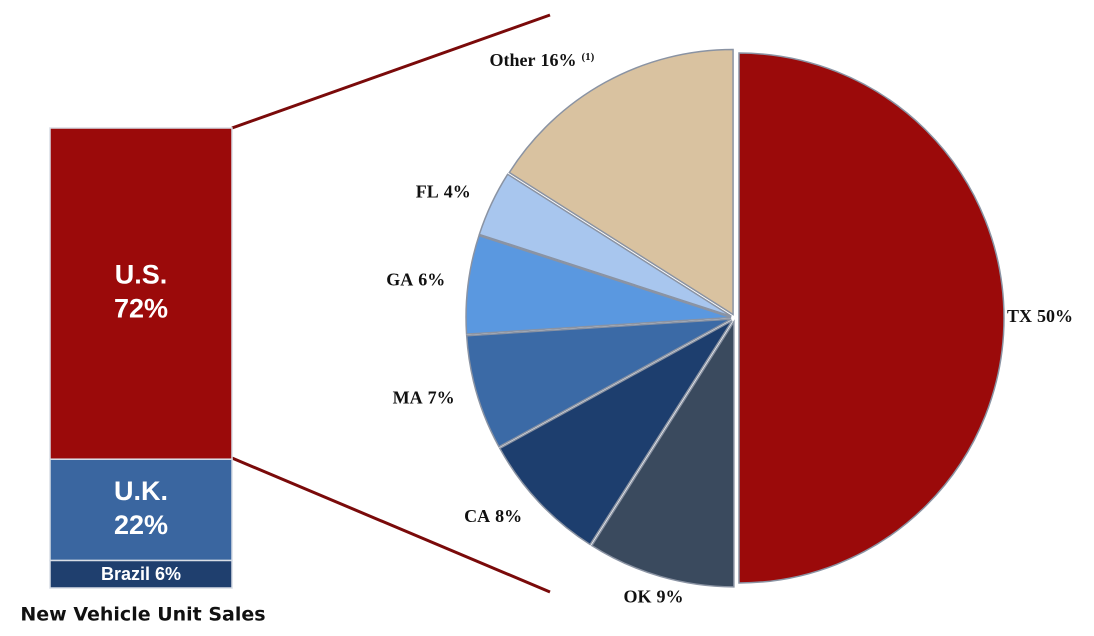  I want to click on segment-label: Brazil 6%, so click(141, 574).